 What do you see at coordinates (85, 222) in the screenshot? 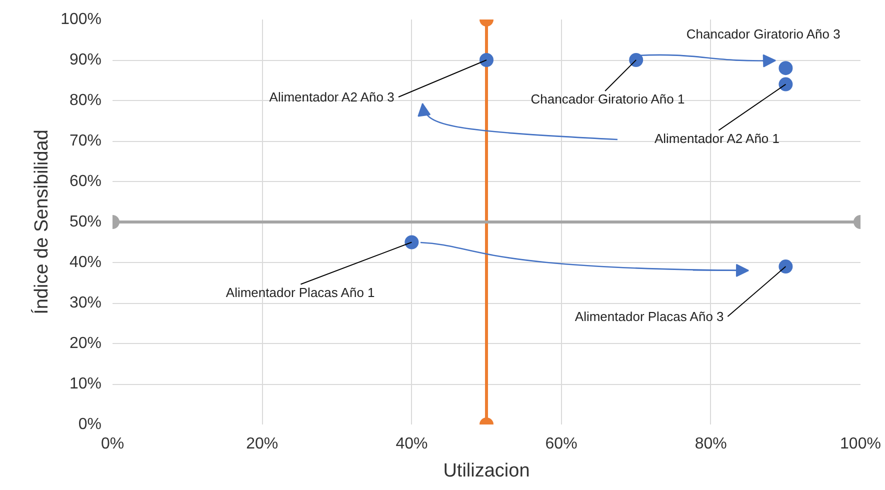
I see `y-tick-label: 50%` at bounding box center [85, 222].